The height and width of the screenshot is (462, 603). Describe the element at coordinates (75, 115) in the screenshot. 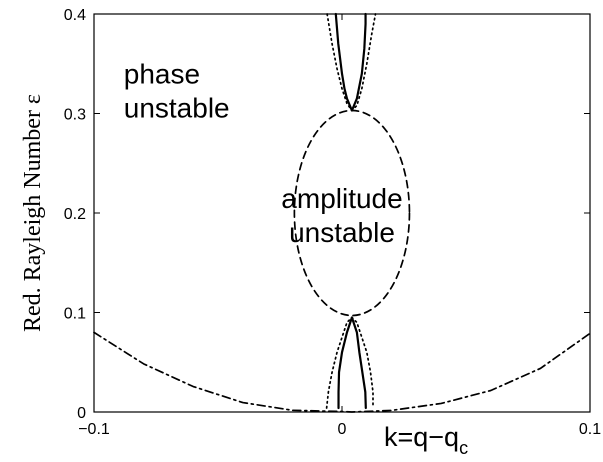

I see `y-tick-label: 0.3` at that location.